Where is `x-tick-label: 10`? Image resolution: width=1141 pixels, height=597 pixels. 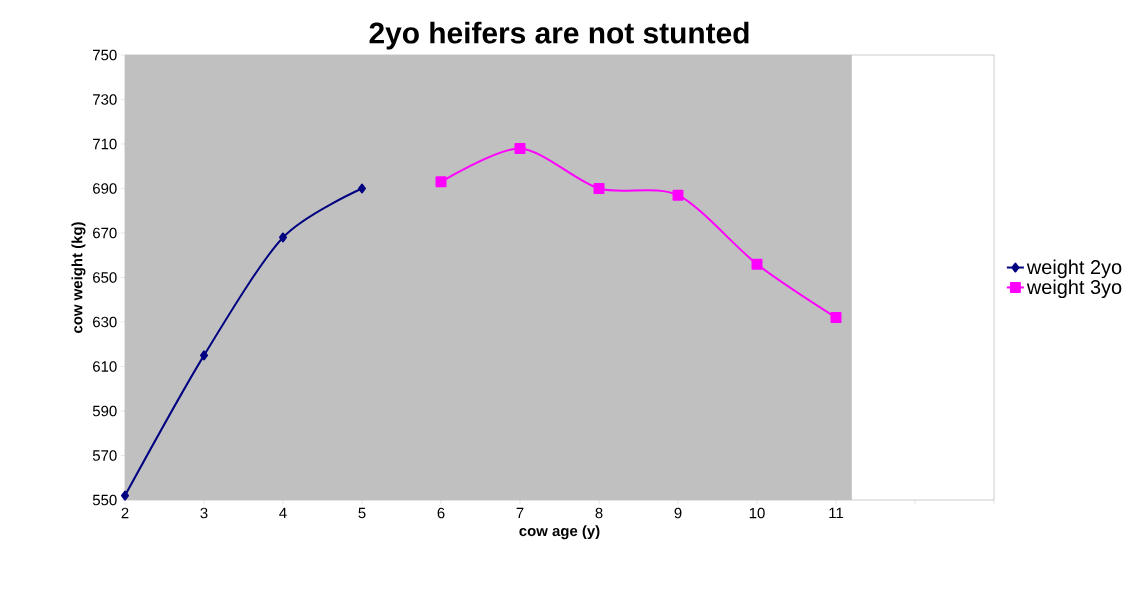 x-tick-label: 10 is located at coordinates (757, 513).